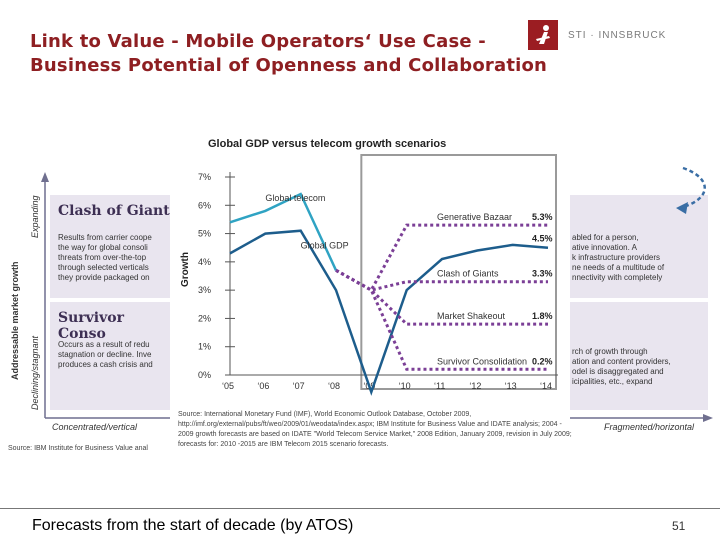 This screenshot has height=540, width=720. What do you see at coordinates (91, 326) in the screenshot?
I see `cell-title-survivor: Survivor Conso` at bounding box center [91, 326].